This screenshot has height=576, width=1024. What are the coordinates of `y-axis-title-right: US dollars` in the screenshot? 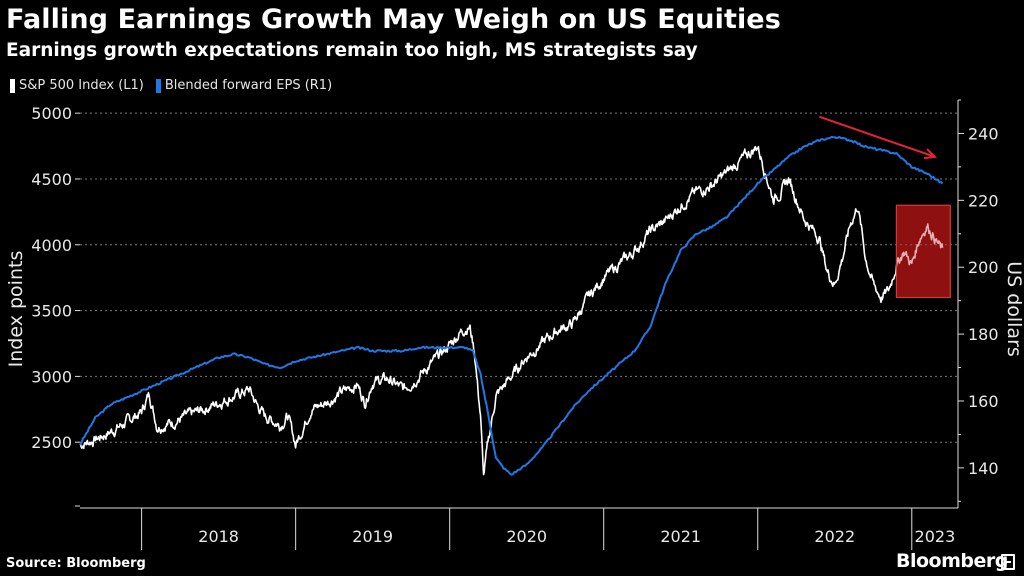 It's located at (1013, 309).